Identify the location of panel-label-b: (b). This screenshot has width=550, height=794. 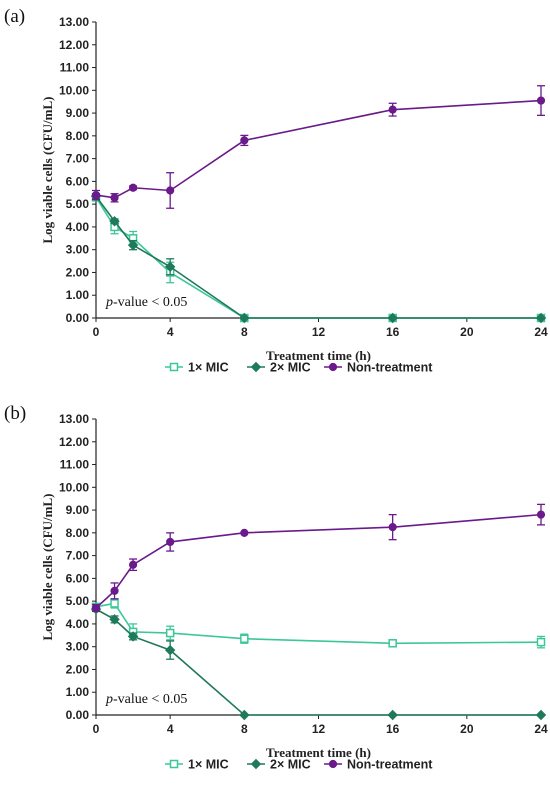
(15, 413).